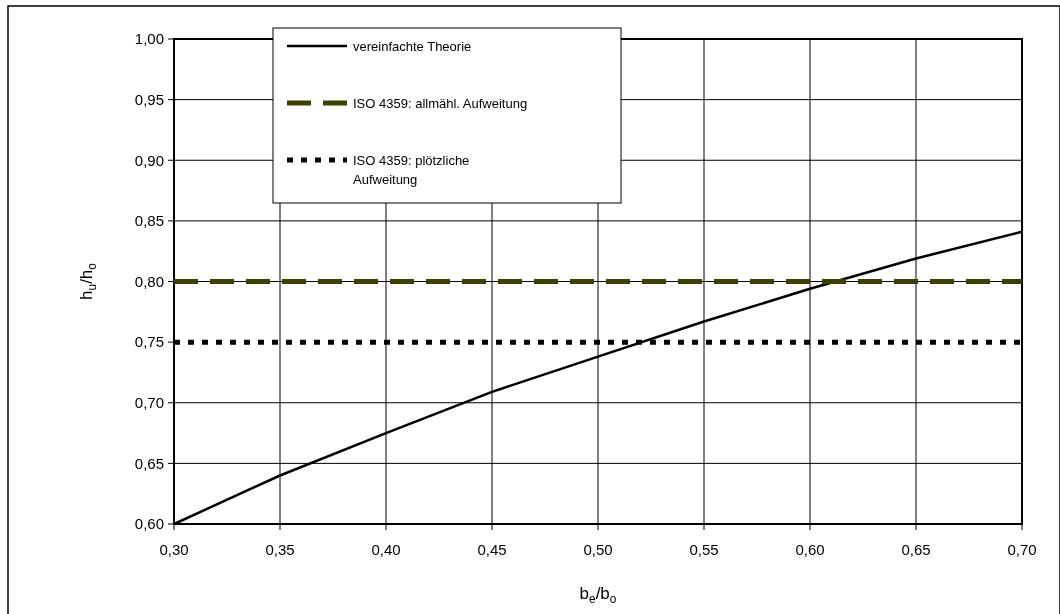 The height and width of the screenshot is (614, 1060). What do you see at coordinates (149, 342) in the screenshot?
I see `y-tick-label: 0,75` at bounding box center [149, 342].